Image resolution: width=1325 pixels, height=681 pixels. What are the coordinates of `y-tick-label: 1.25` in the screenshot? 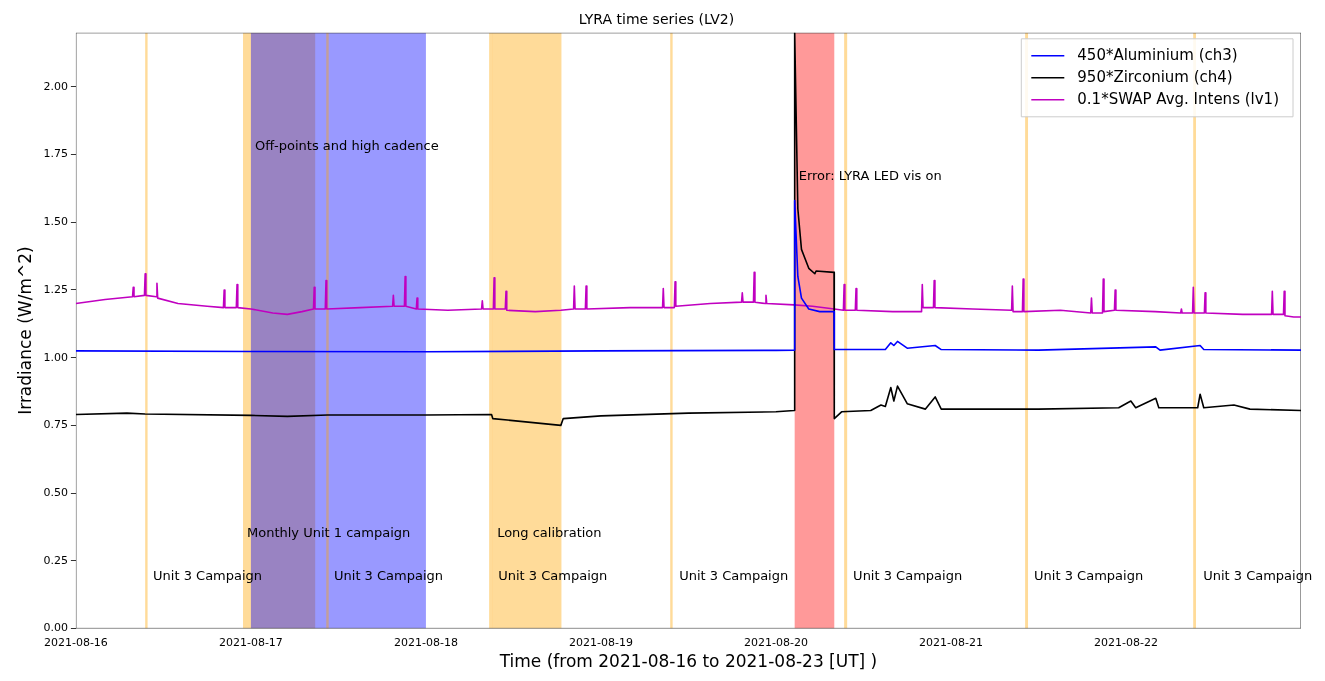 It's located at (55, 289).